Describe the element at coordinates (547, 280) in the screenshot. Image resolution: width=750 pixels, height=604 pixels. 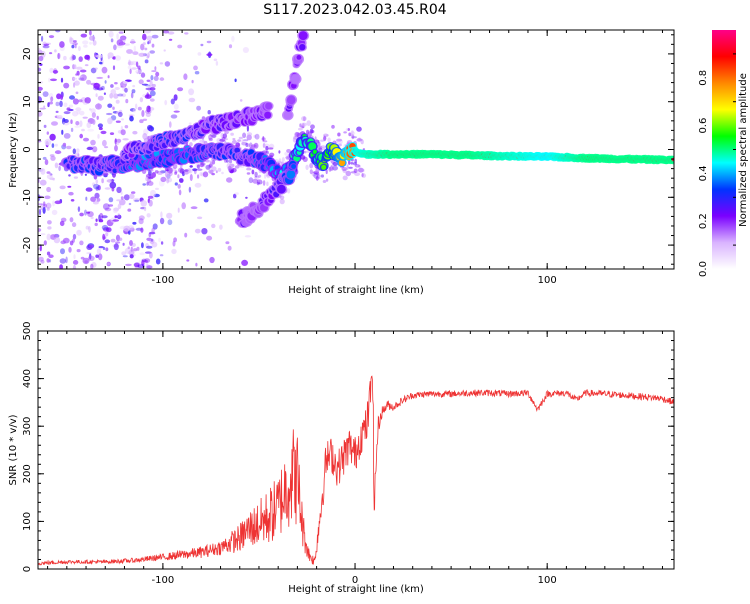
I see `spectrogram-x-tick-label: 100` at that location.